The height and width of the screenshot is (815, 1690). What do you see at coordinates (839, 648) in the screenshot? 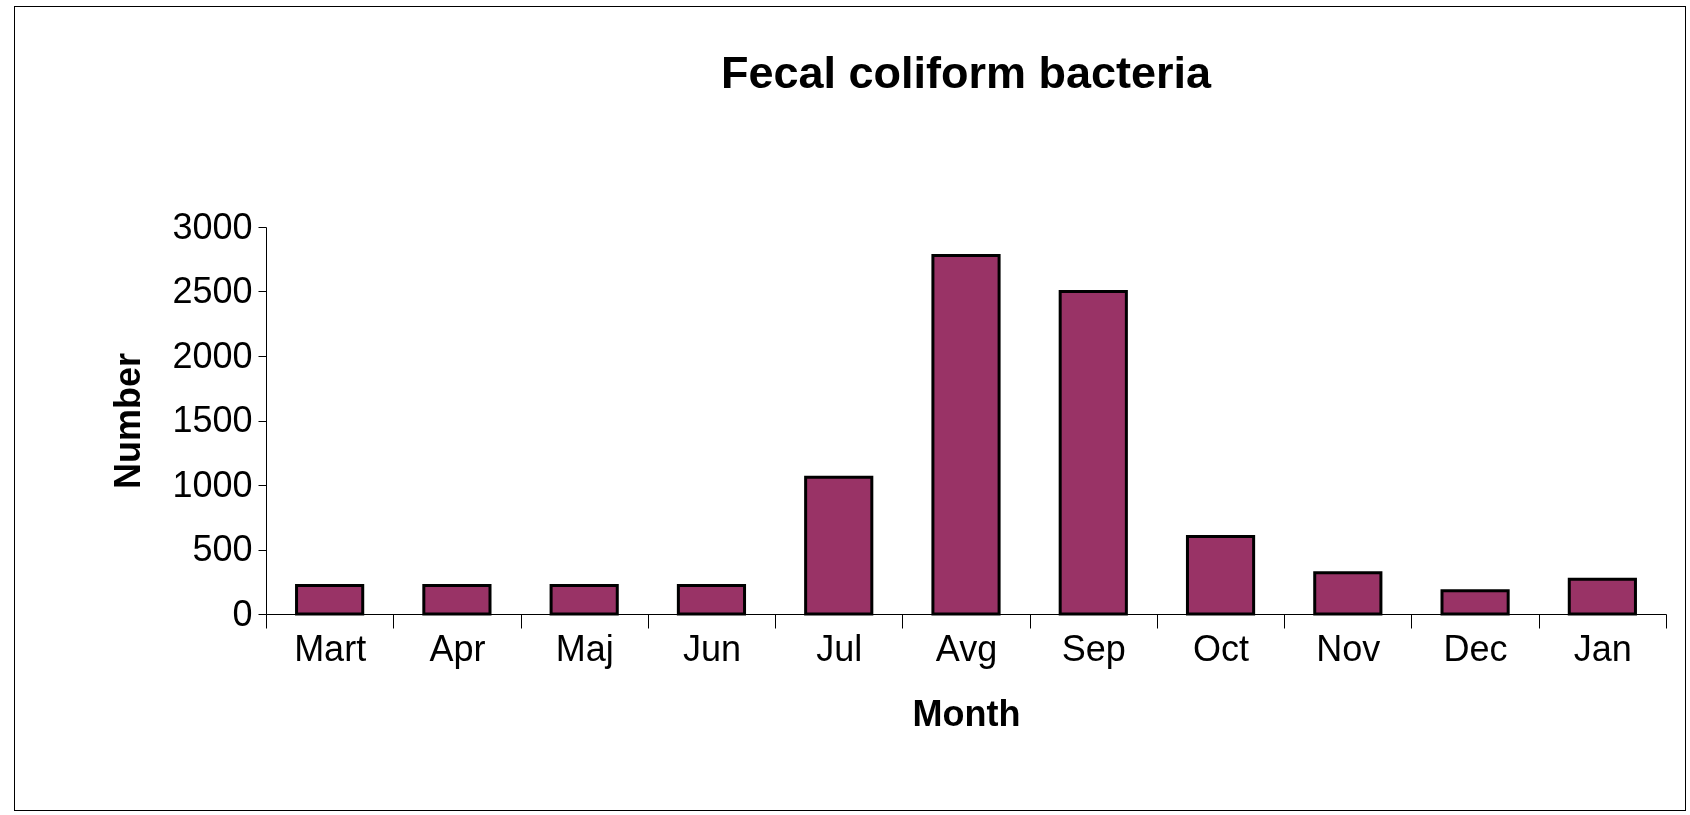
I see `x-tick-label: Jul` at bounding box center [839, 648].